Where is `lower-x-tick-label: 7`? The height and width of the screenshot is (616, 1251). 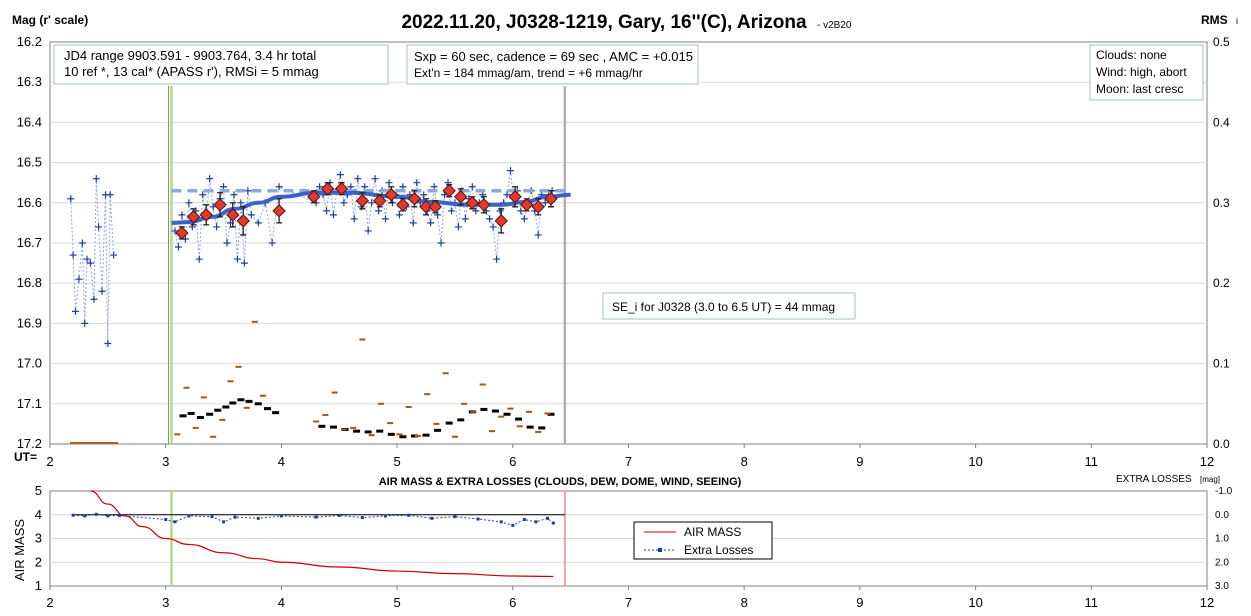
lower-x-tick-label: 7 is located at coordinates (628, 602).